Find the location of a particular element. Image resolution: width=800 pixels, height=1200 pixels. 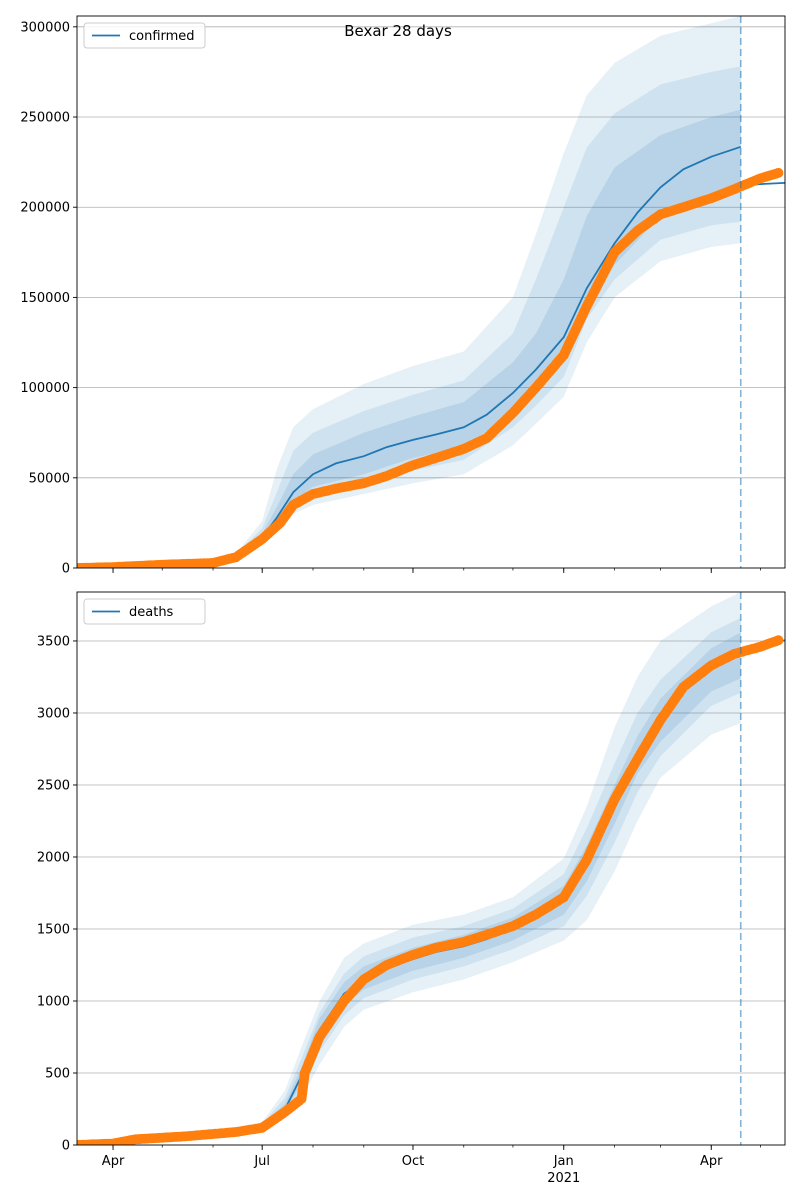

confirmed-legend: confirmed is located at coordinates (144, 35).